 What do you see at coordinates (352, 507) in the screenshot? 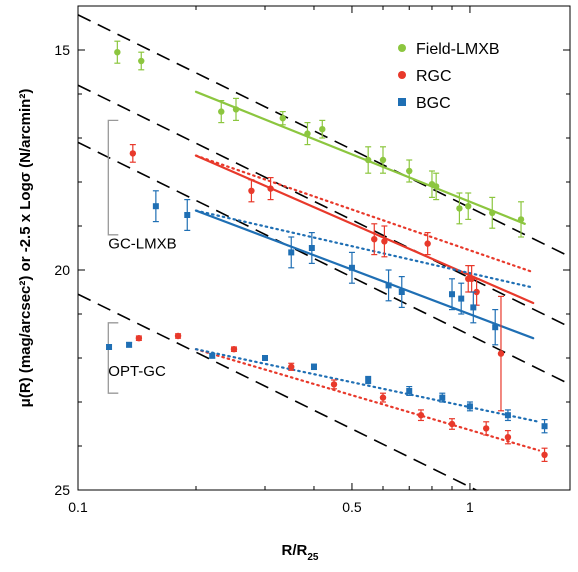
I see `x-tick-label: 0.5` at bounding box center [352, 507].